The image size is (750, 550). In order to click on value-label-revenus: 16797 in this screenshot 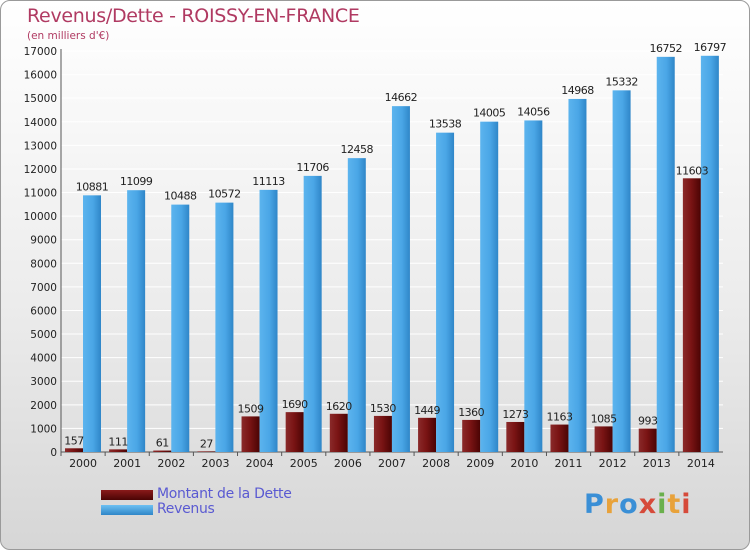, I will do `click(710, 47)`.